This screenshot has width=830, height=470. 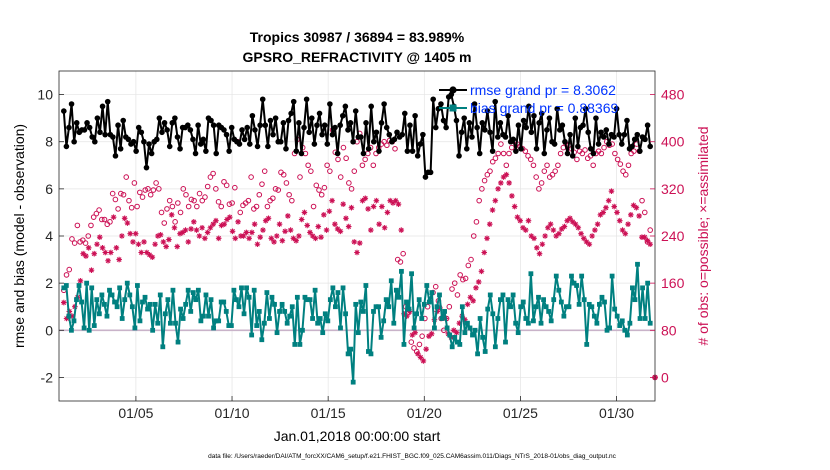 What do you see at coordinates (667, 236) in the screenshot?
I see `right-y-axis: 0 80 160 240 320 400 480` at bounding box center [667, 236].